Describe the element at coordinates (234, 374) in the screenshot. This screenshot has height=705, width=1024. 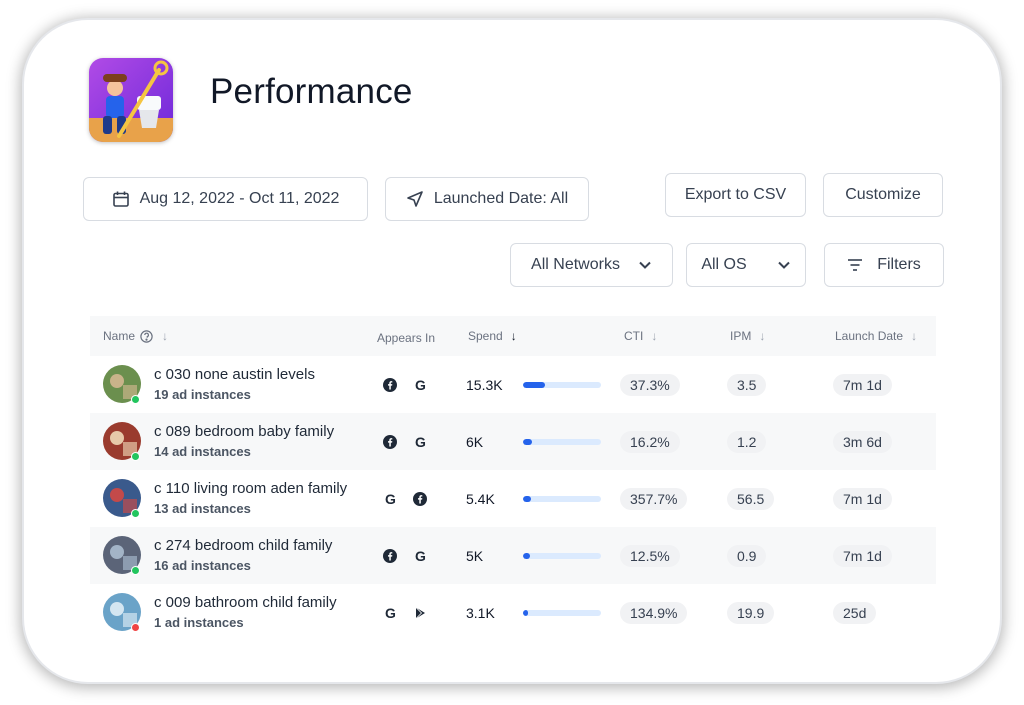
I see `creative-name: c 030 none austin levels` at that location.